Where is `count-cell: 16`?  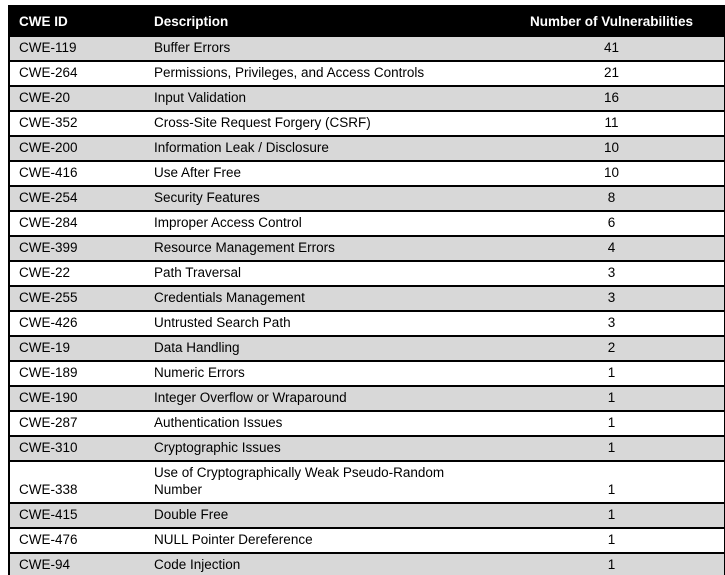 count-cell: 16 is located at coordinates (612, 98).